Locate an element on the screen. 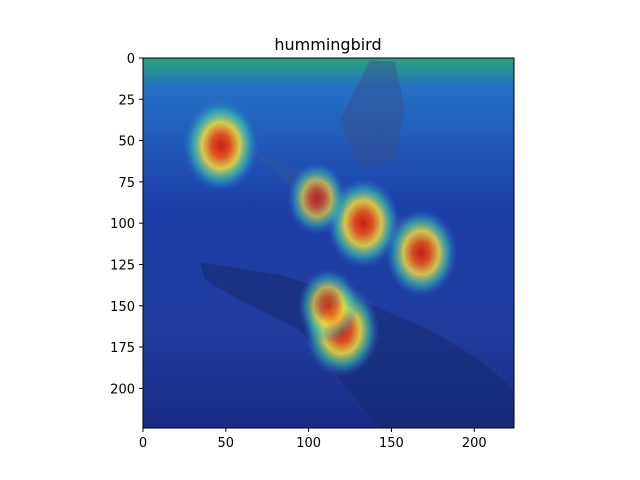 This screenshot has width=640, height=480. x-axis: 0 50 100 150 200 is located at coordinates (313, 439).